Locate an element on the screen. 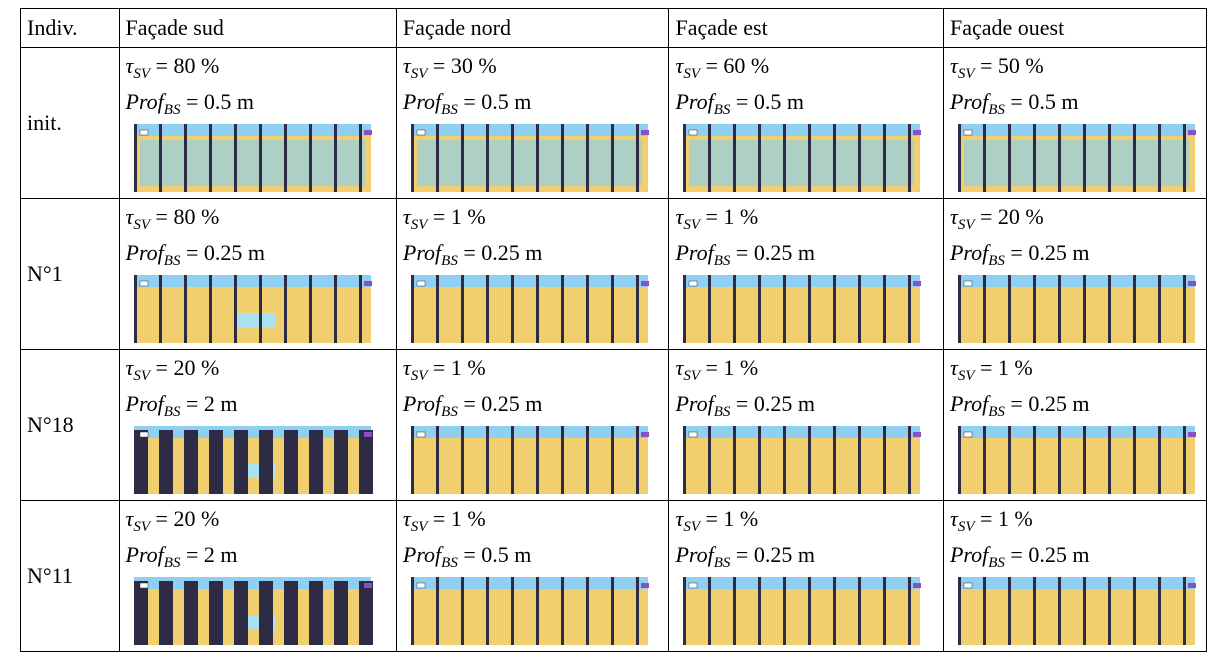  column-header: Façade nord is located at coordinates (532, 28).